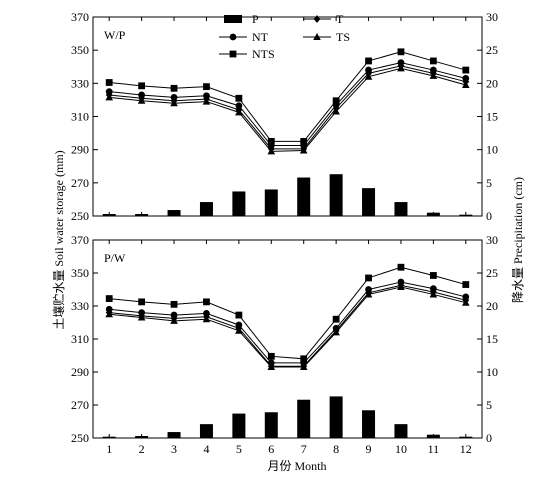  I want to click on x-tick-label: 12, so click(466, 449).